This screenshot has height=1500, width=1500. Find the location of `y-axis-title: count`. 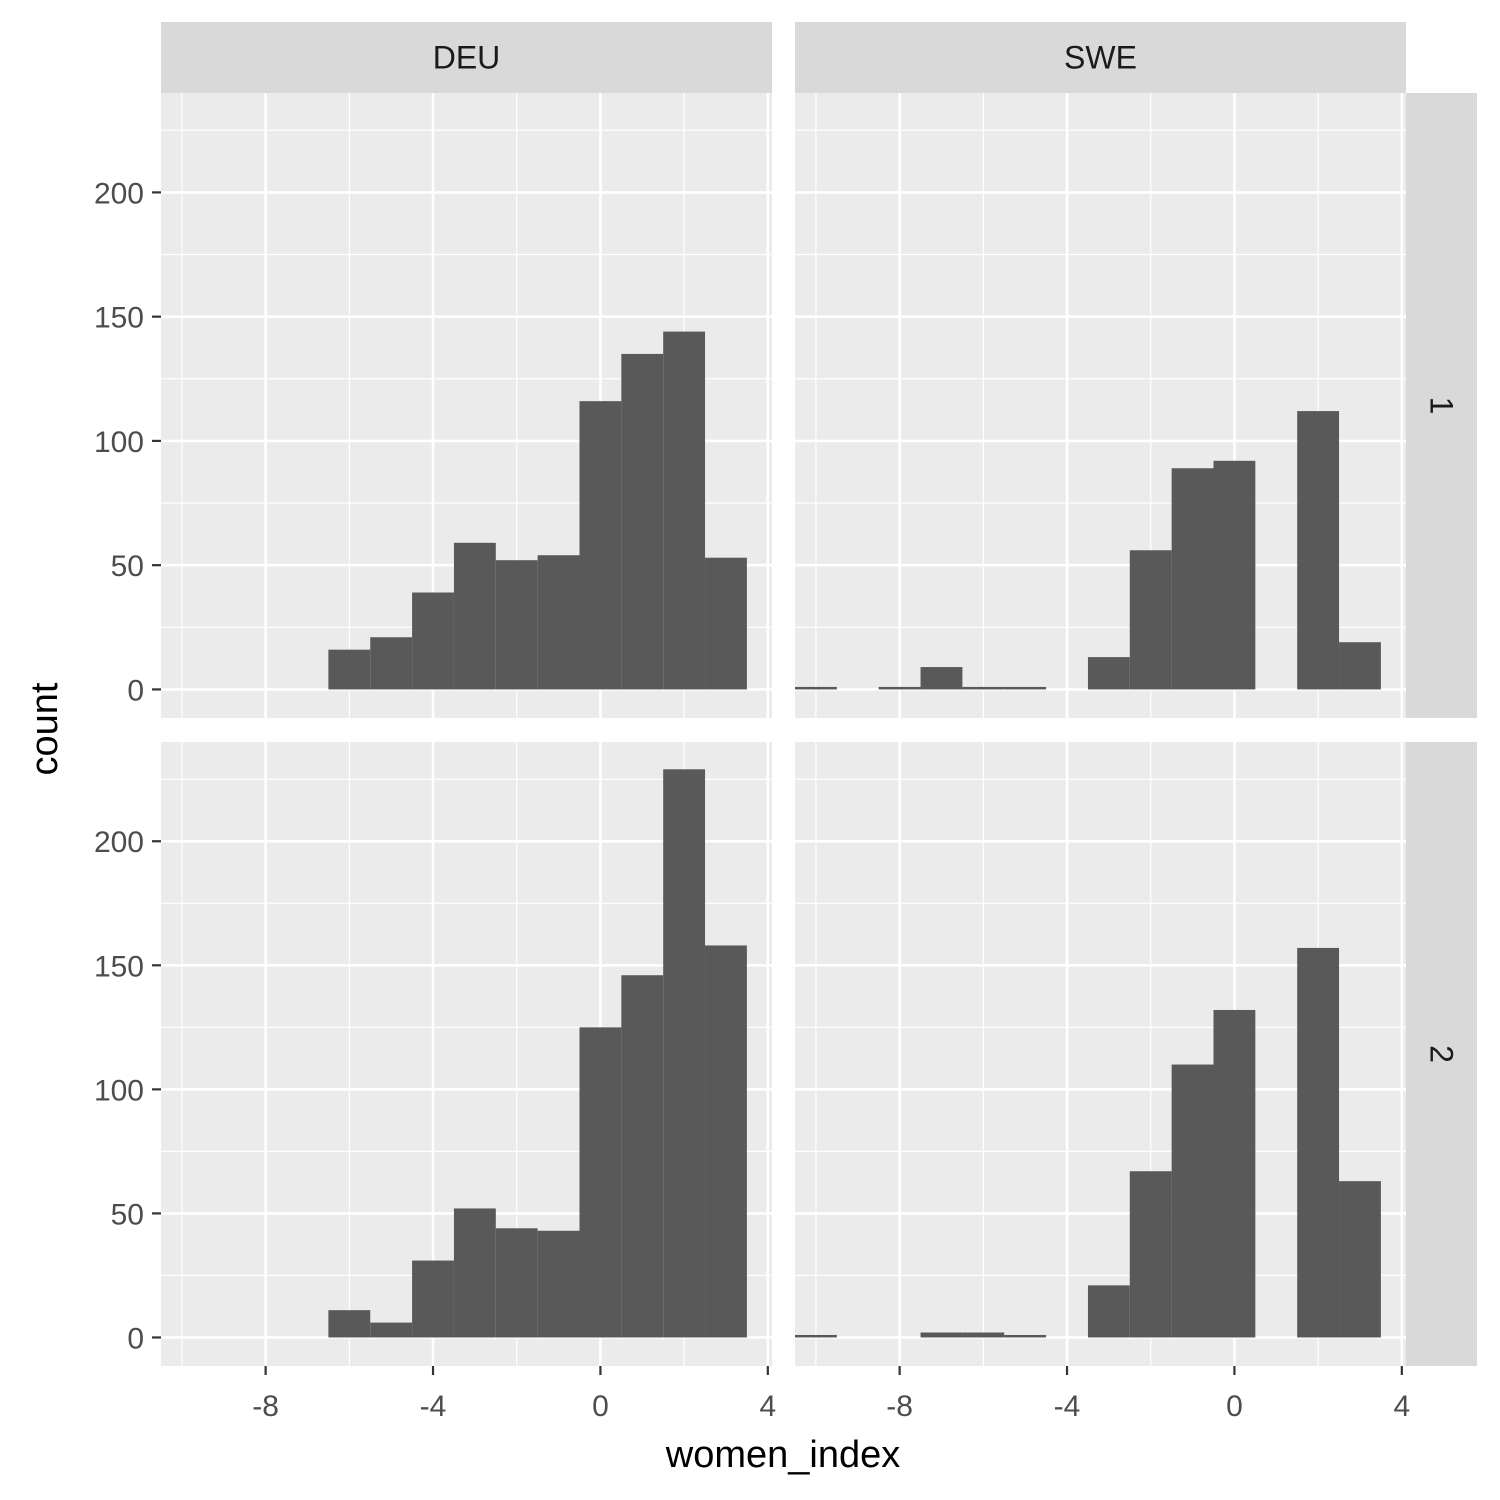

y-axis-title: count is located at coordinates (45, 728).